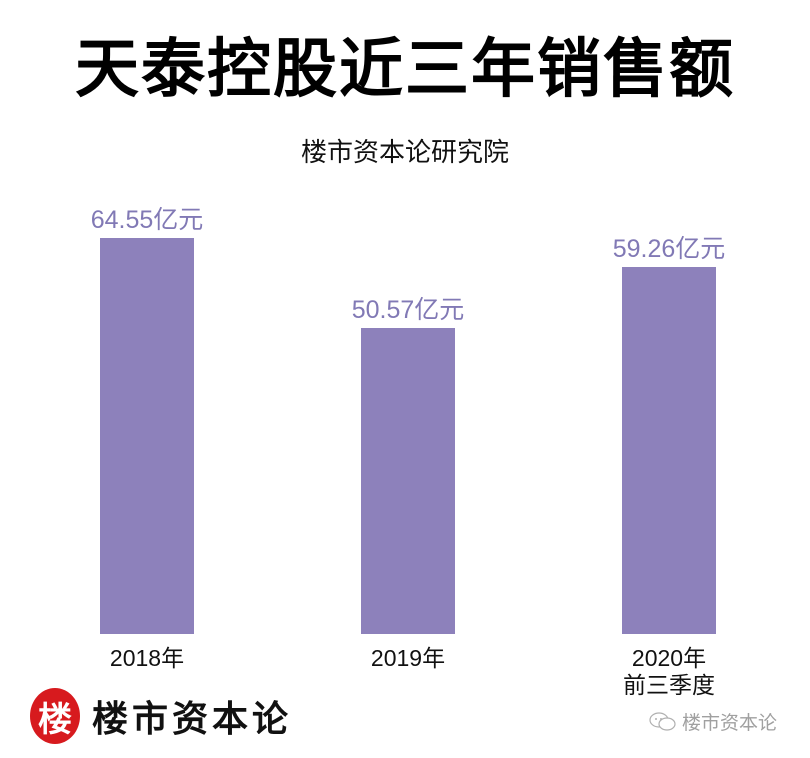 This screenshot has height=758, width=810. What do you see at coordinates (662, 721) in the screenshot?
I see `wechat-icon` at bounding box center [662, 721].